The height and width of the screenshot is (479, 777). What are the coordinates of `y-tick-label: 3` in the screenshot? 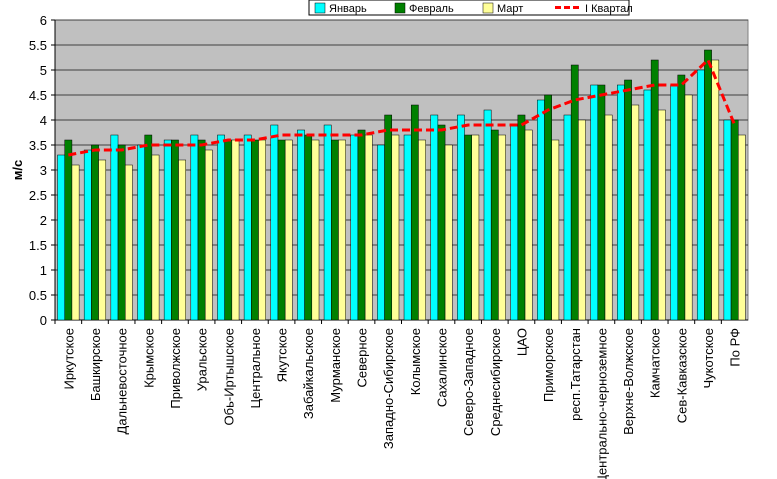 It's located at (43, 170).